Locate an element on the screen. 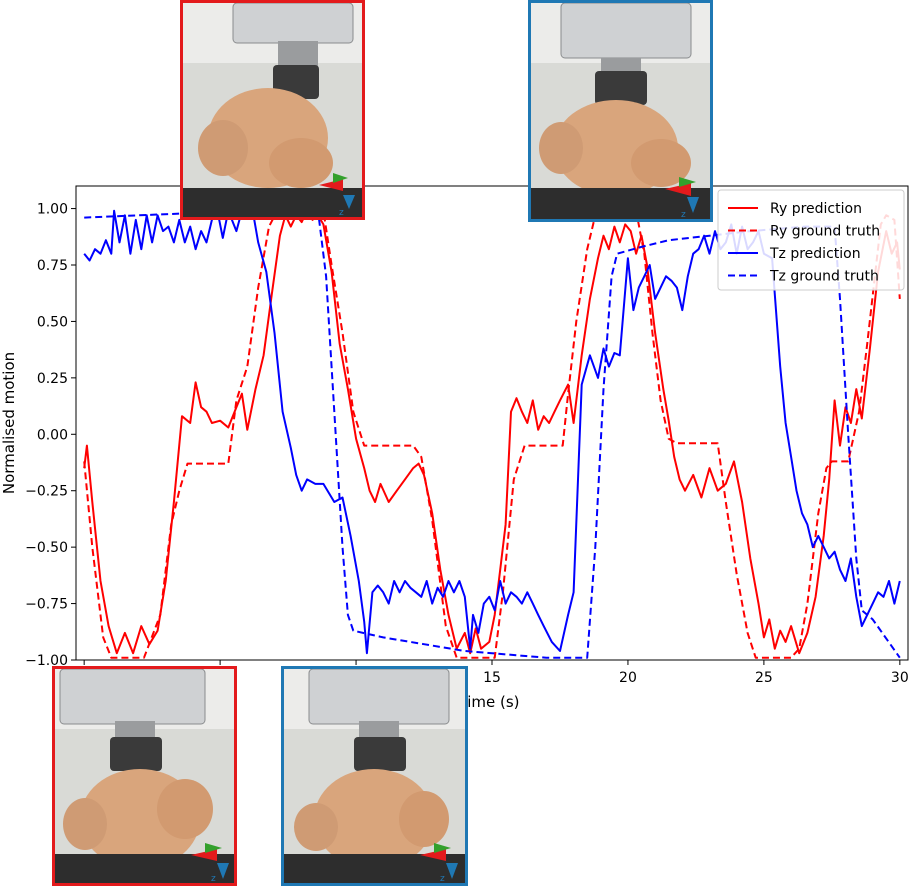 The width and height of the screenshot is (913, 889). y-tick-label: 0.75 is located at coordinates (52, 266).